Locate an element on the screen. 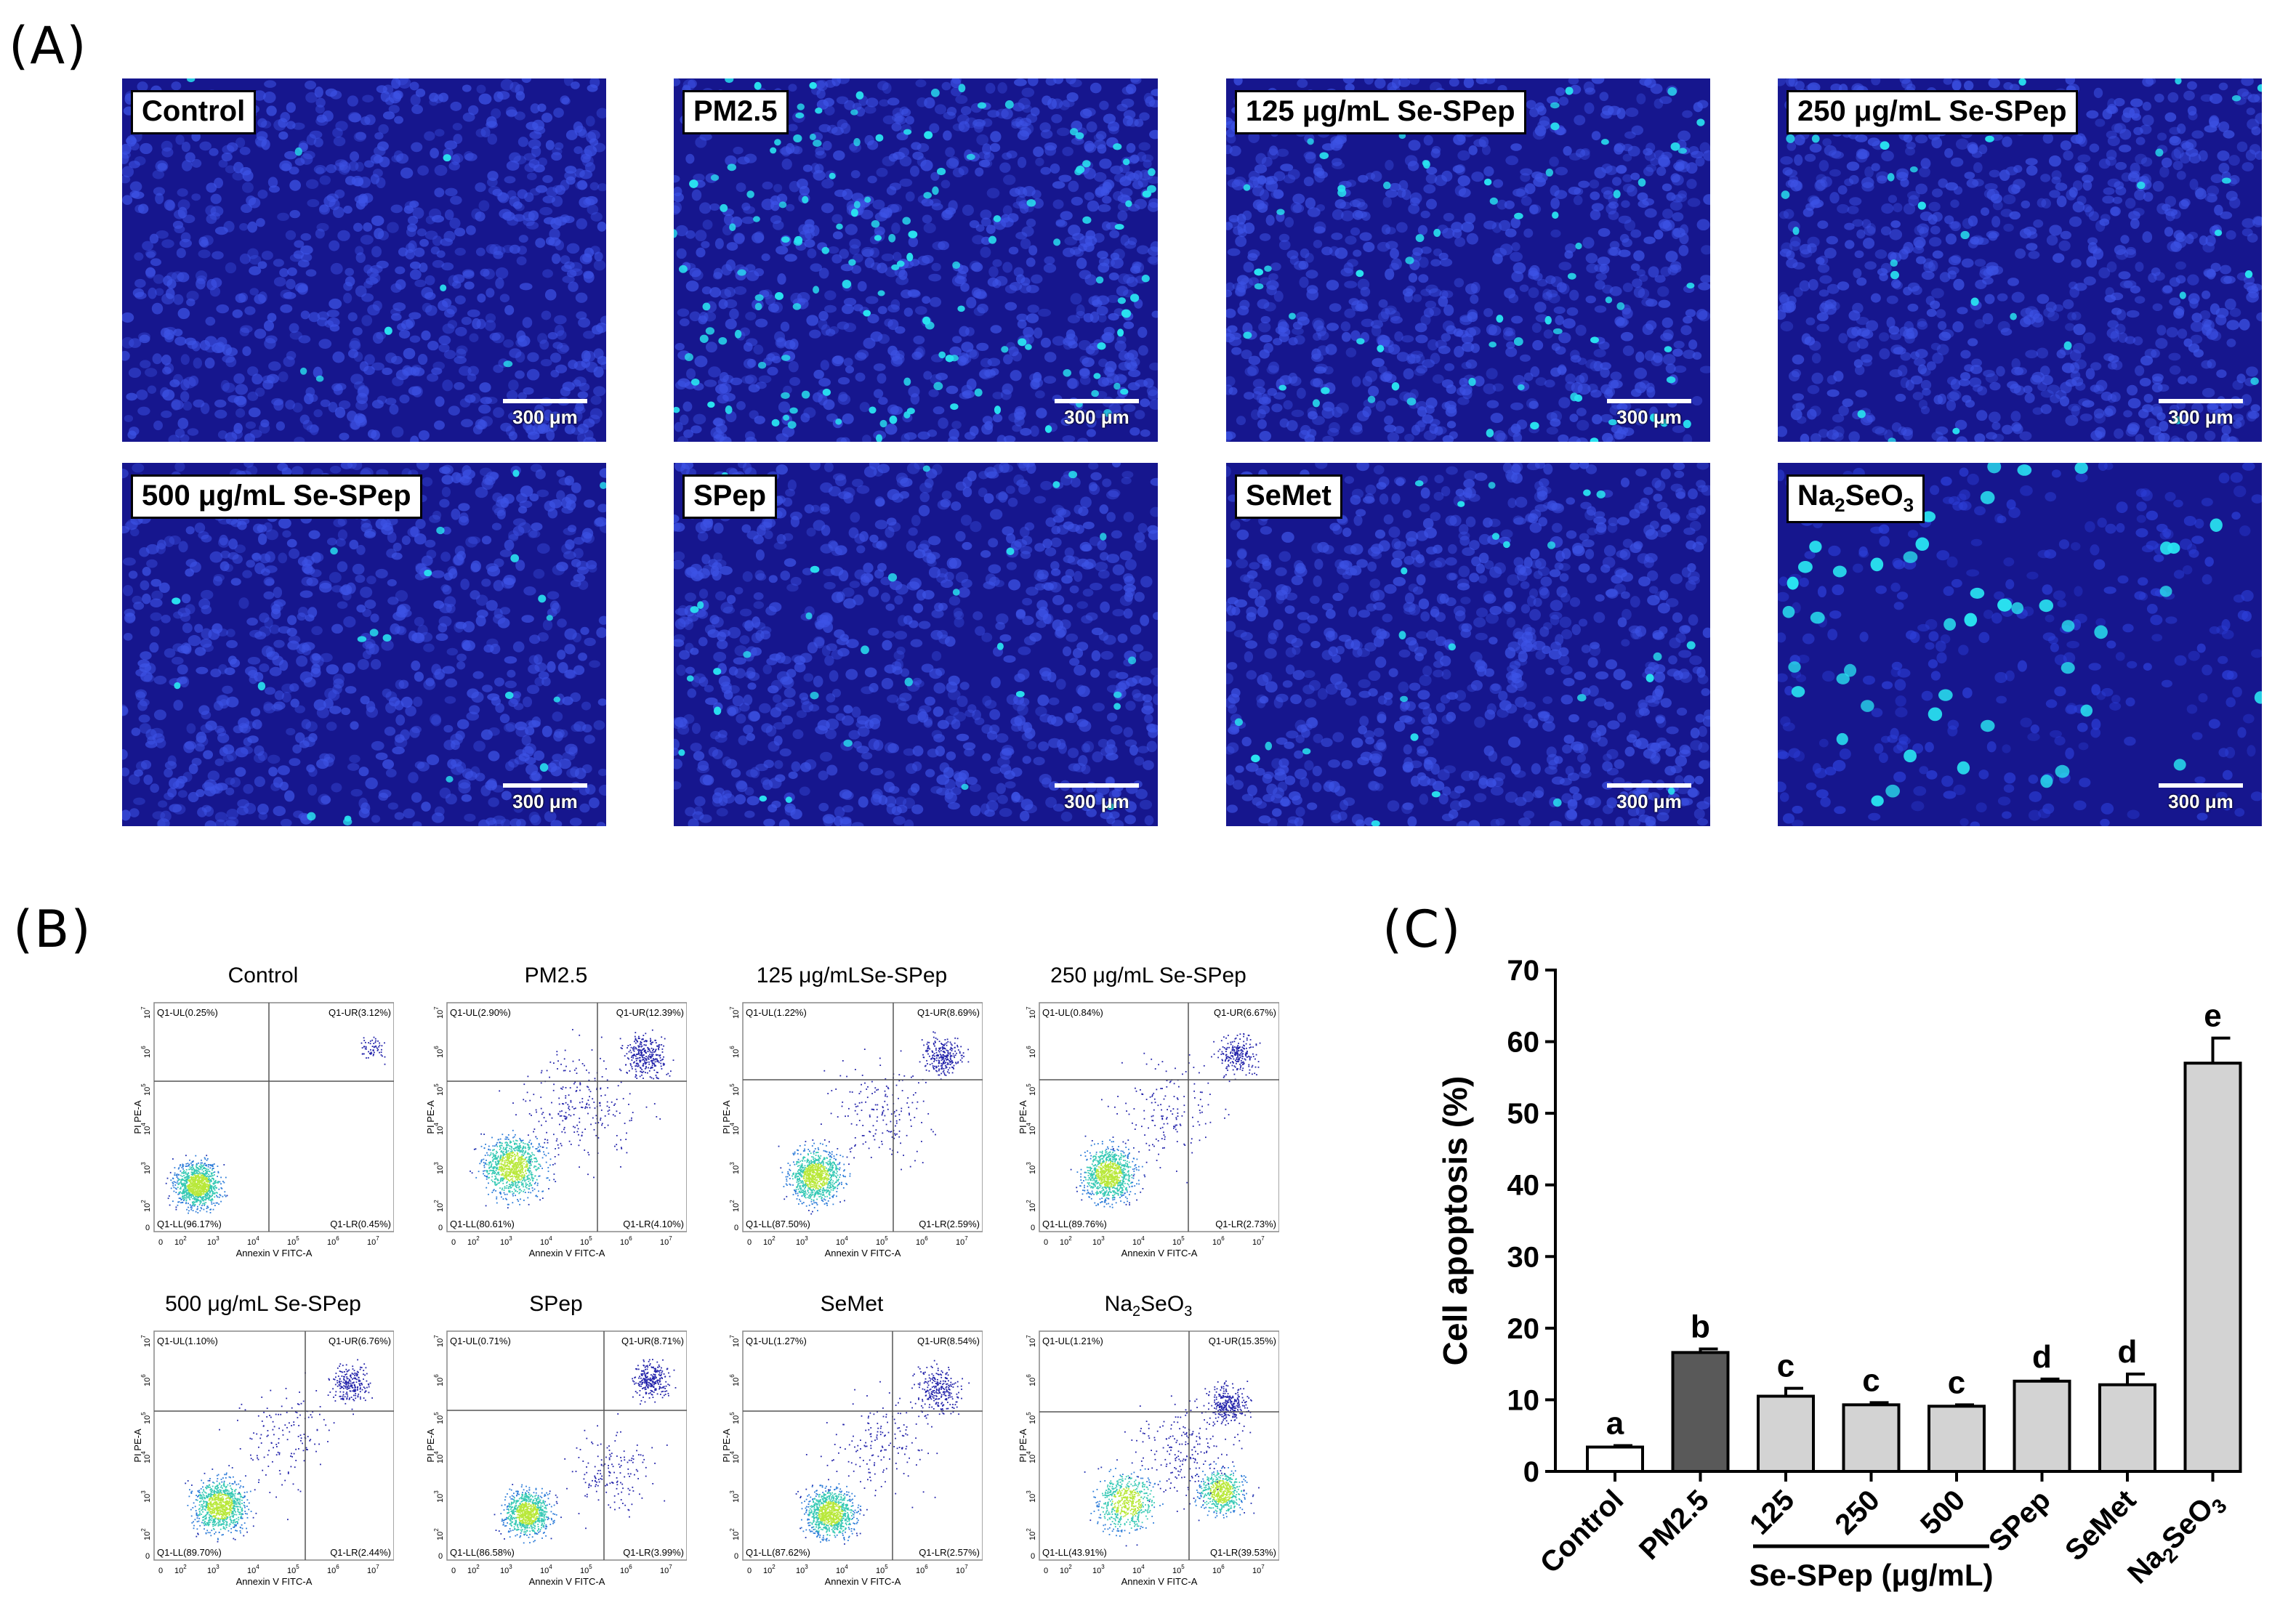  micrograph-label: PM2.5 is located at coordinates (735, 112).